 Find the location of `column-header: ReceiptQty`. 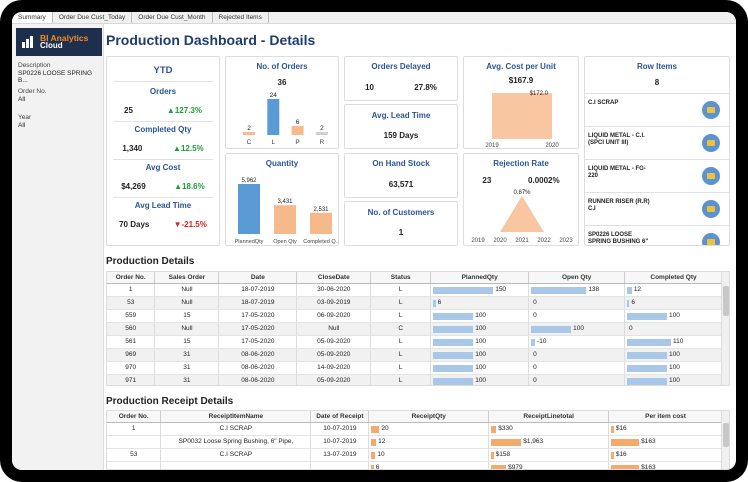

column-header: ReceiptQty is located at coordinates (429, 417).